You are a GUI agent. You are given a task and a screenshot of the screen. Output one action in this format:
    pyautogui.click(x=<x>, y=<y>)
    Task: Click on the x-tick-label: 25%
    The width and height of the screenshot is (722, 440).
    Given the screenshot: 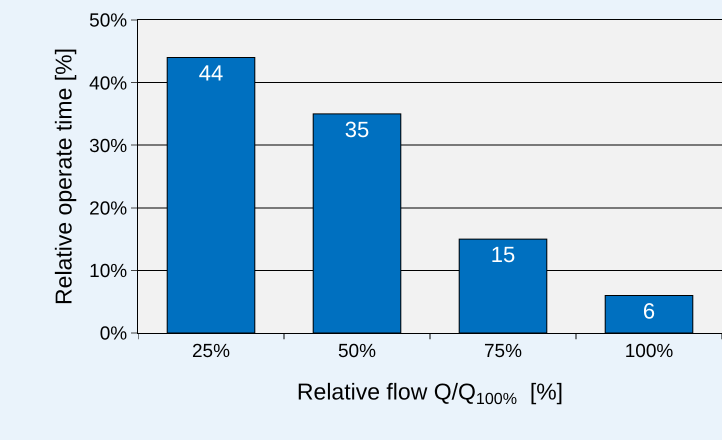 What is the action you would take?
    pyautogui.click(x=211, y=351)
    